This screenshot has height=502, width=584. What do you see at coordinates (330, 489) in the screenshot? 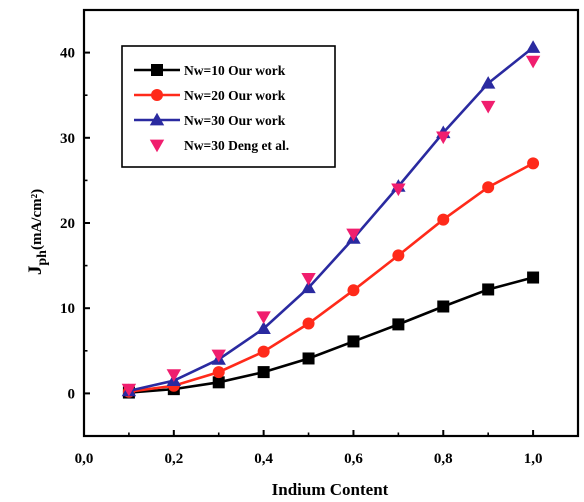
I see `x-axis-label: Indium Content` at bounding box center [330, 489].